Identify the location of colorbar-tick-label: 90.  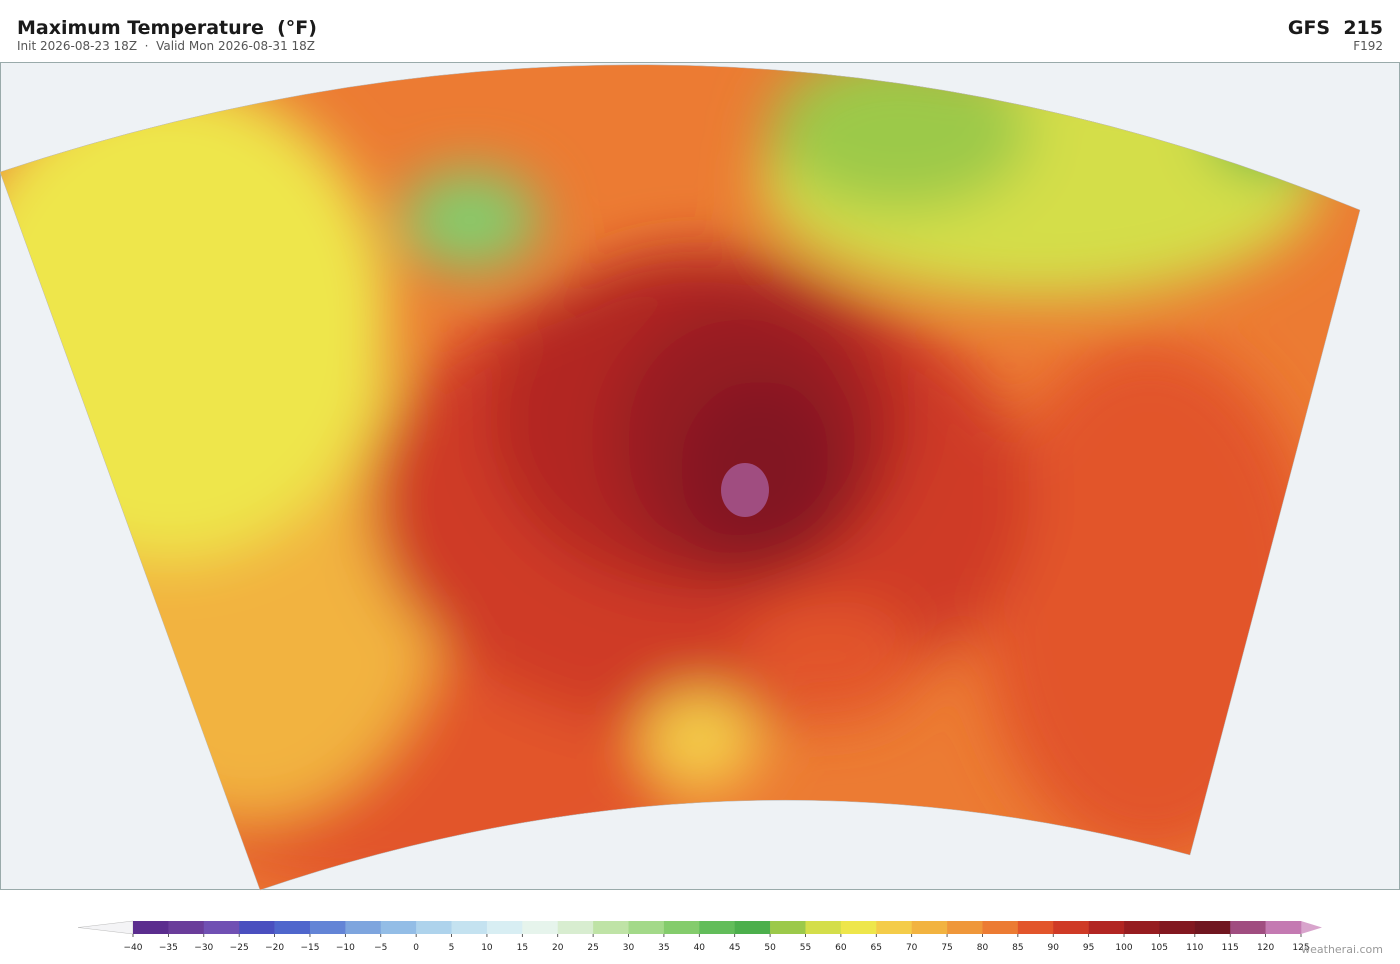
(1054, 948).